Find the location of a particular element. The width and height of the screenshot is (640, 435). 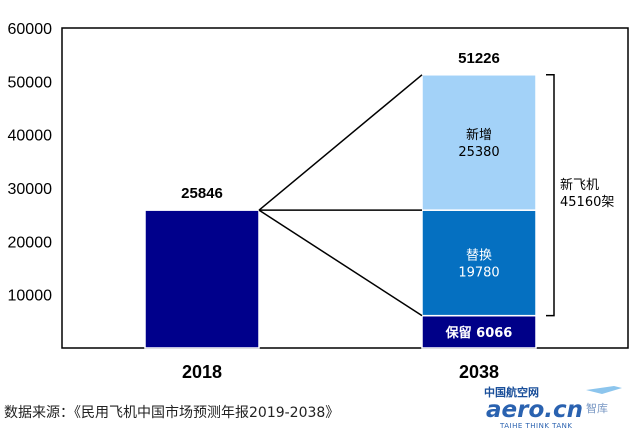

y-tick-label: 10000 is located at coordinates (30, 296).